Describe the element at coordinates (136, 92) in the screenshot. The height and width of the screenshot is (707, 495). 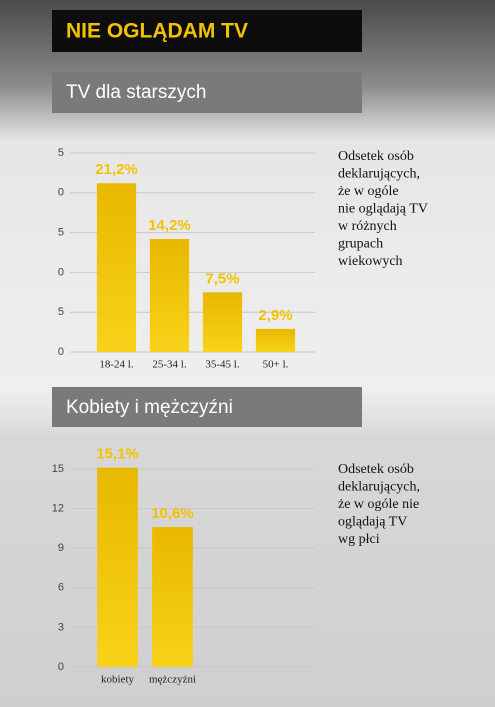
I see `section-title: TV dla starszych` at that location.